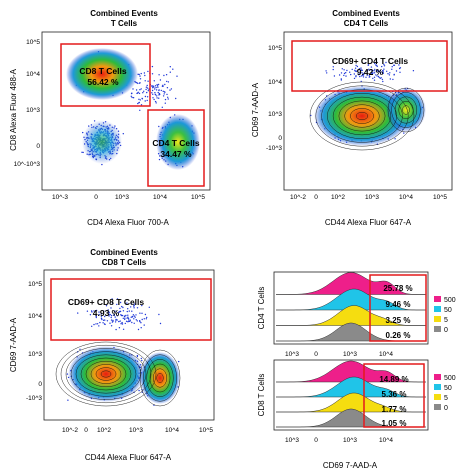  I want to click on y-tick-label: 10^4, so click(35, 316).